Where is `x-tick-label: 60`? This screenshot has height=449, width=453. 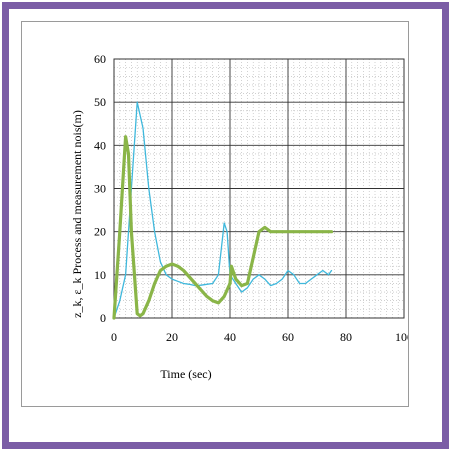 x-tick-label: 60 is located at coordinates (288, 337).